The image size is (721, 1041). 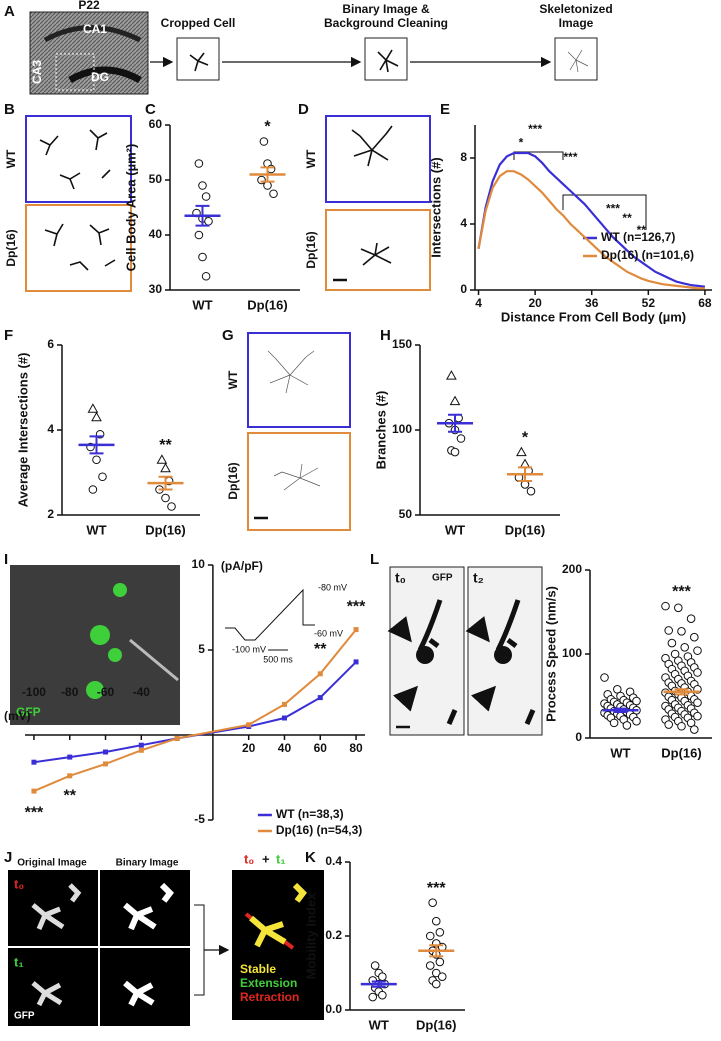 I want to click on step-label: P22, so click(x=89, y=6).